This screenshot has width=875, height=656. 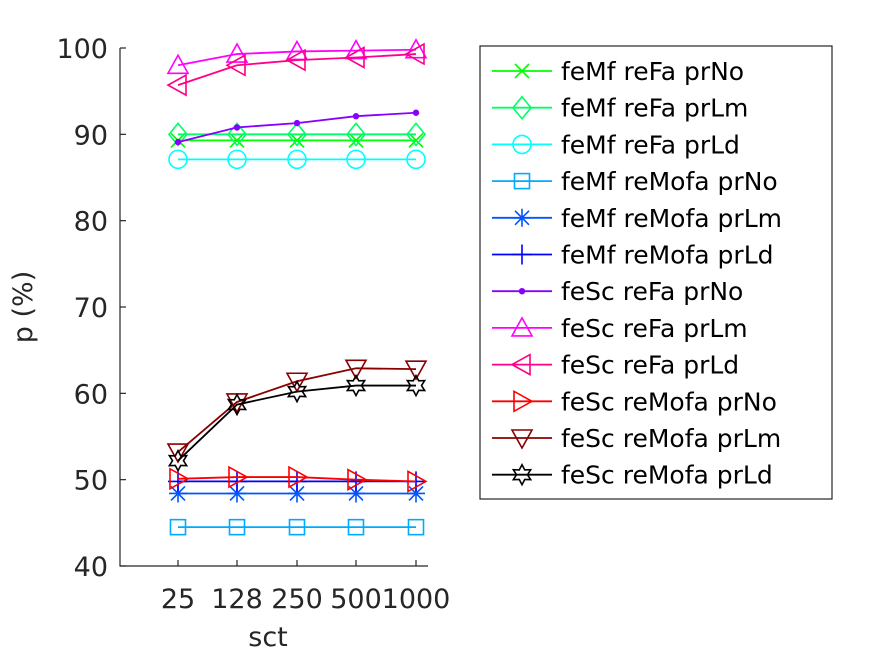 I want to click on x-tick-label: 1000, so click(x=416, y=599).